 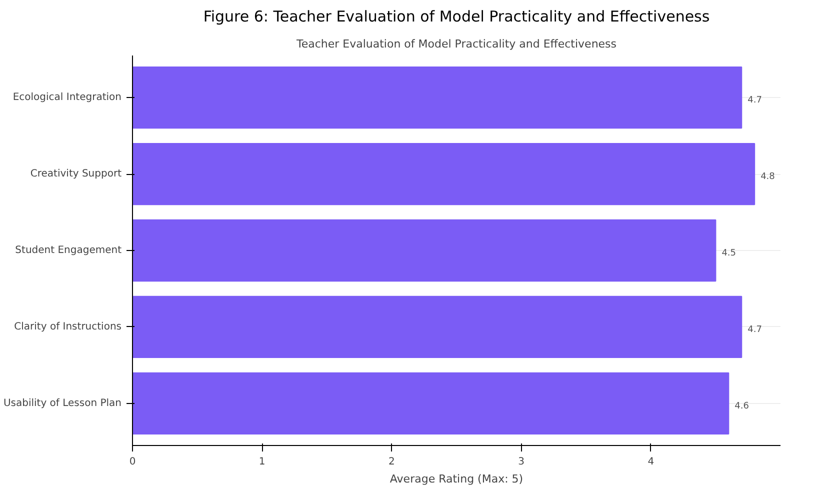 What do you see at coordinates (456, 44) in the screenshot?
I see `chart-subtitle: Teacher Evaluation of Model Practicality and Effectiveness` at bounding box center [456, 44].